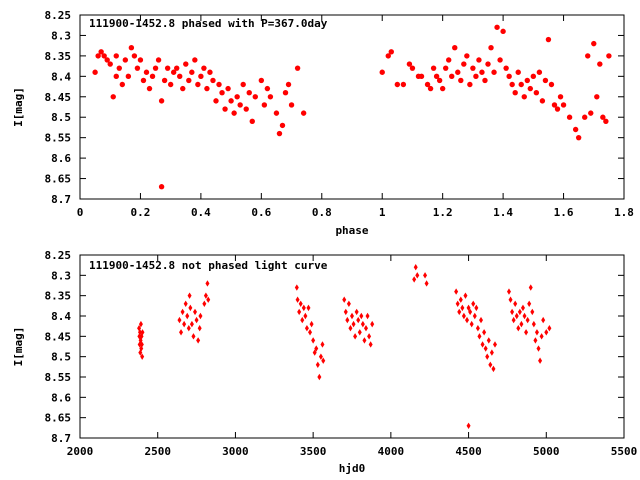 The image size is (640, 480). Describe the element at coordinates (61, 35) in the screenshot. I see `y-tick-label: 8.3` at that location.